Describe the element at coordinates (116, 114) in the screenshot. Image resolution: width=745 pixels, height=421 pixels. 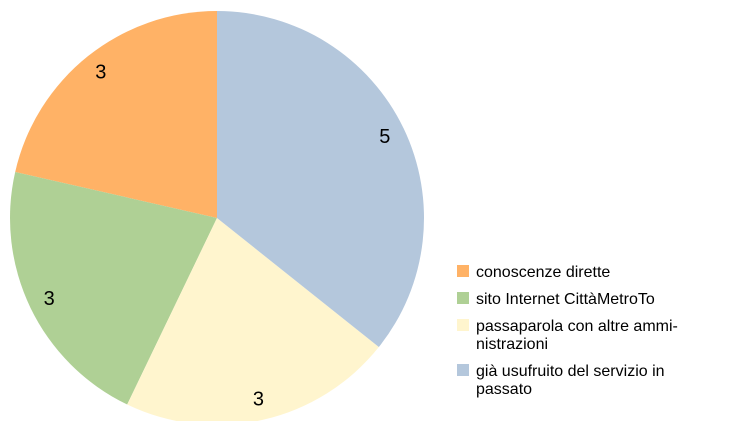
I see `pie-slice` at that location.